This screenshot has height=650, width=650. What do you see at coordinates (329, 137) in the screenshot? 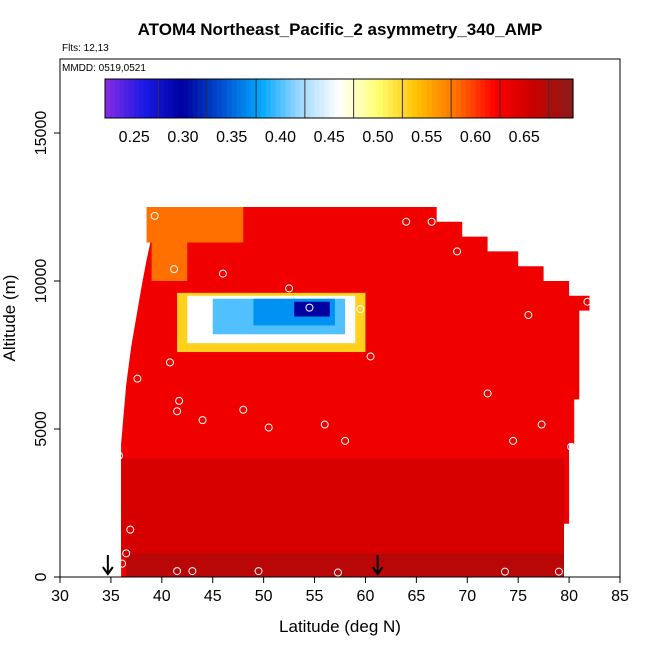
I see `colorbar-tick-label: 0.45` at bounding box center [329, 137].